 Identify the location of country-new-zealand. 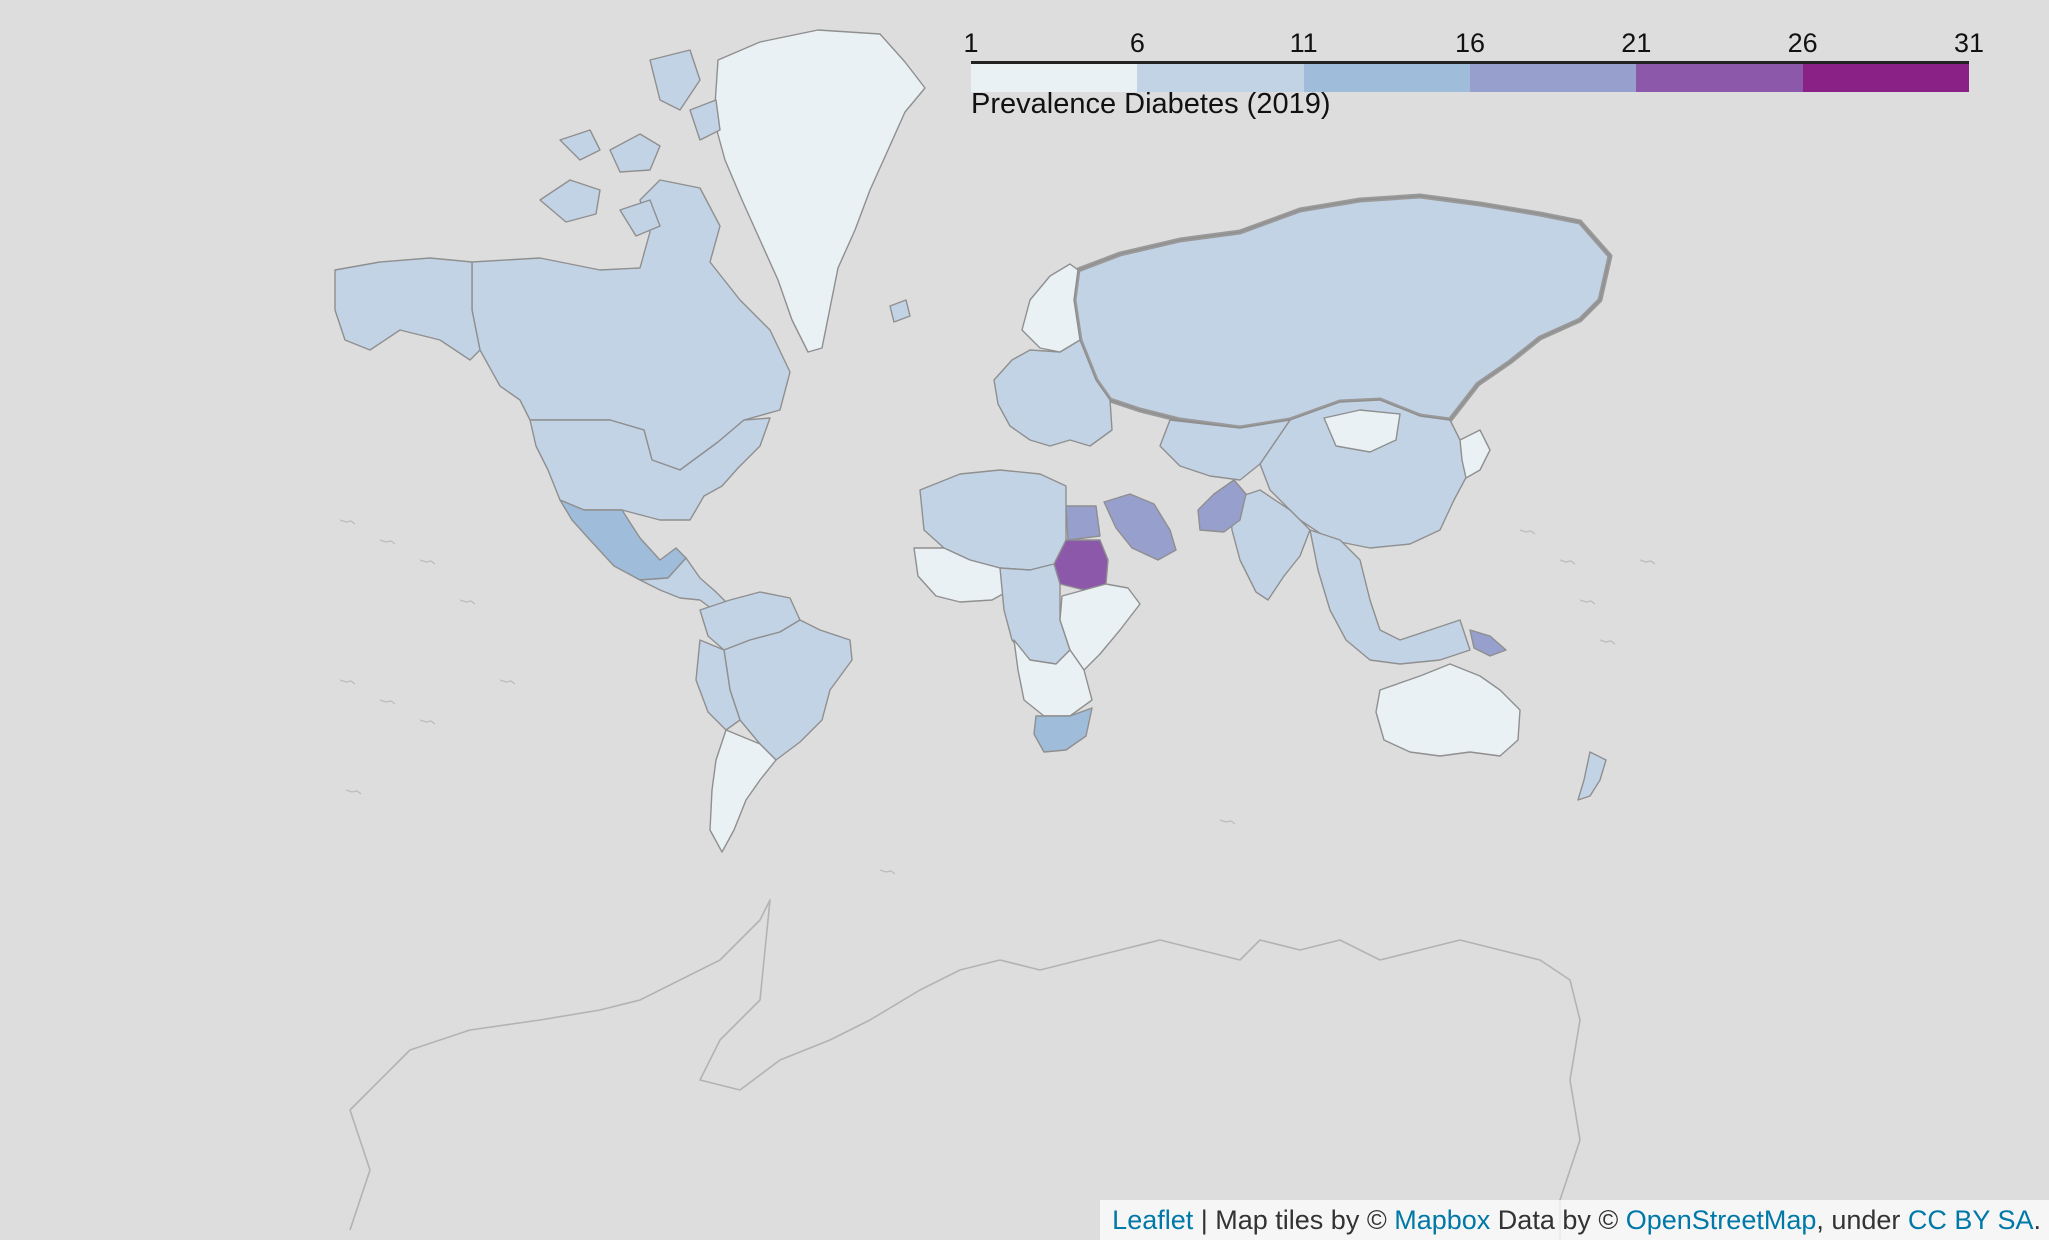
(1592, 776).